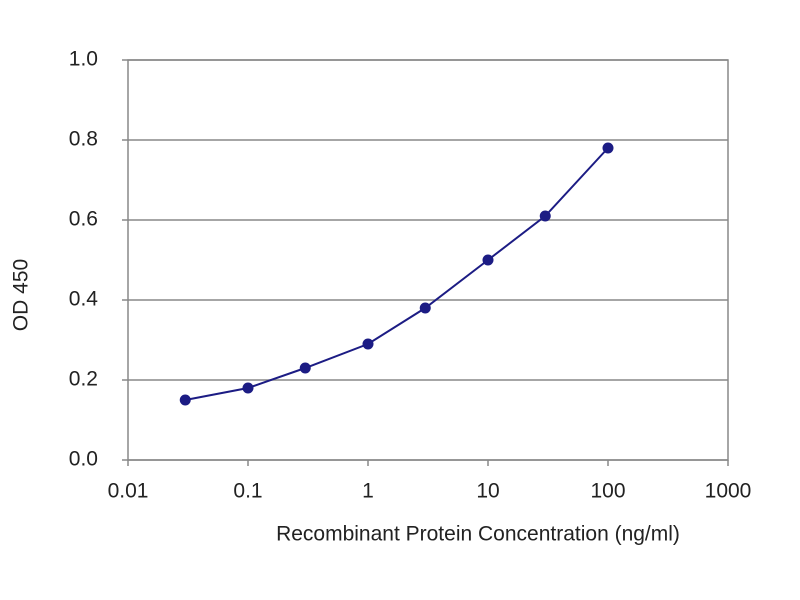  What do you see at coordinates (84, 299) in the screenshot?
I see `y-tick-label: 0.4` at bounding box center [84, 299].